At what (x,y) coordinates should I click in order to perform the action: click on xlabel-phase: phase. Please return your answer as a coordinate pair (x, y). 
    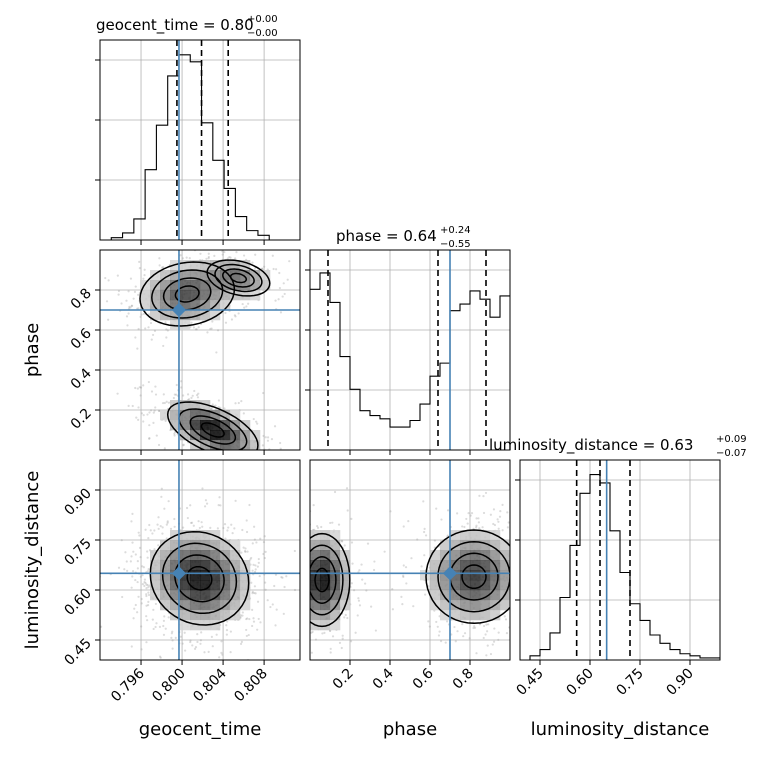
    Looking at the image, I should click on (410, 729).